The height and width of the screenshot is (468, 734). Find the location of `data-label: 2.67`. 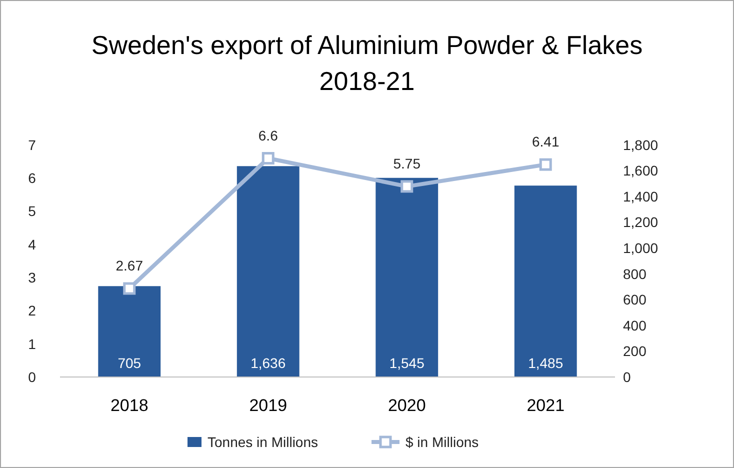

data-label: 2.67 is located at coordinates (130, 266).